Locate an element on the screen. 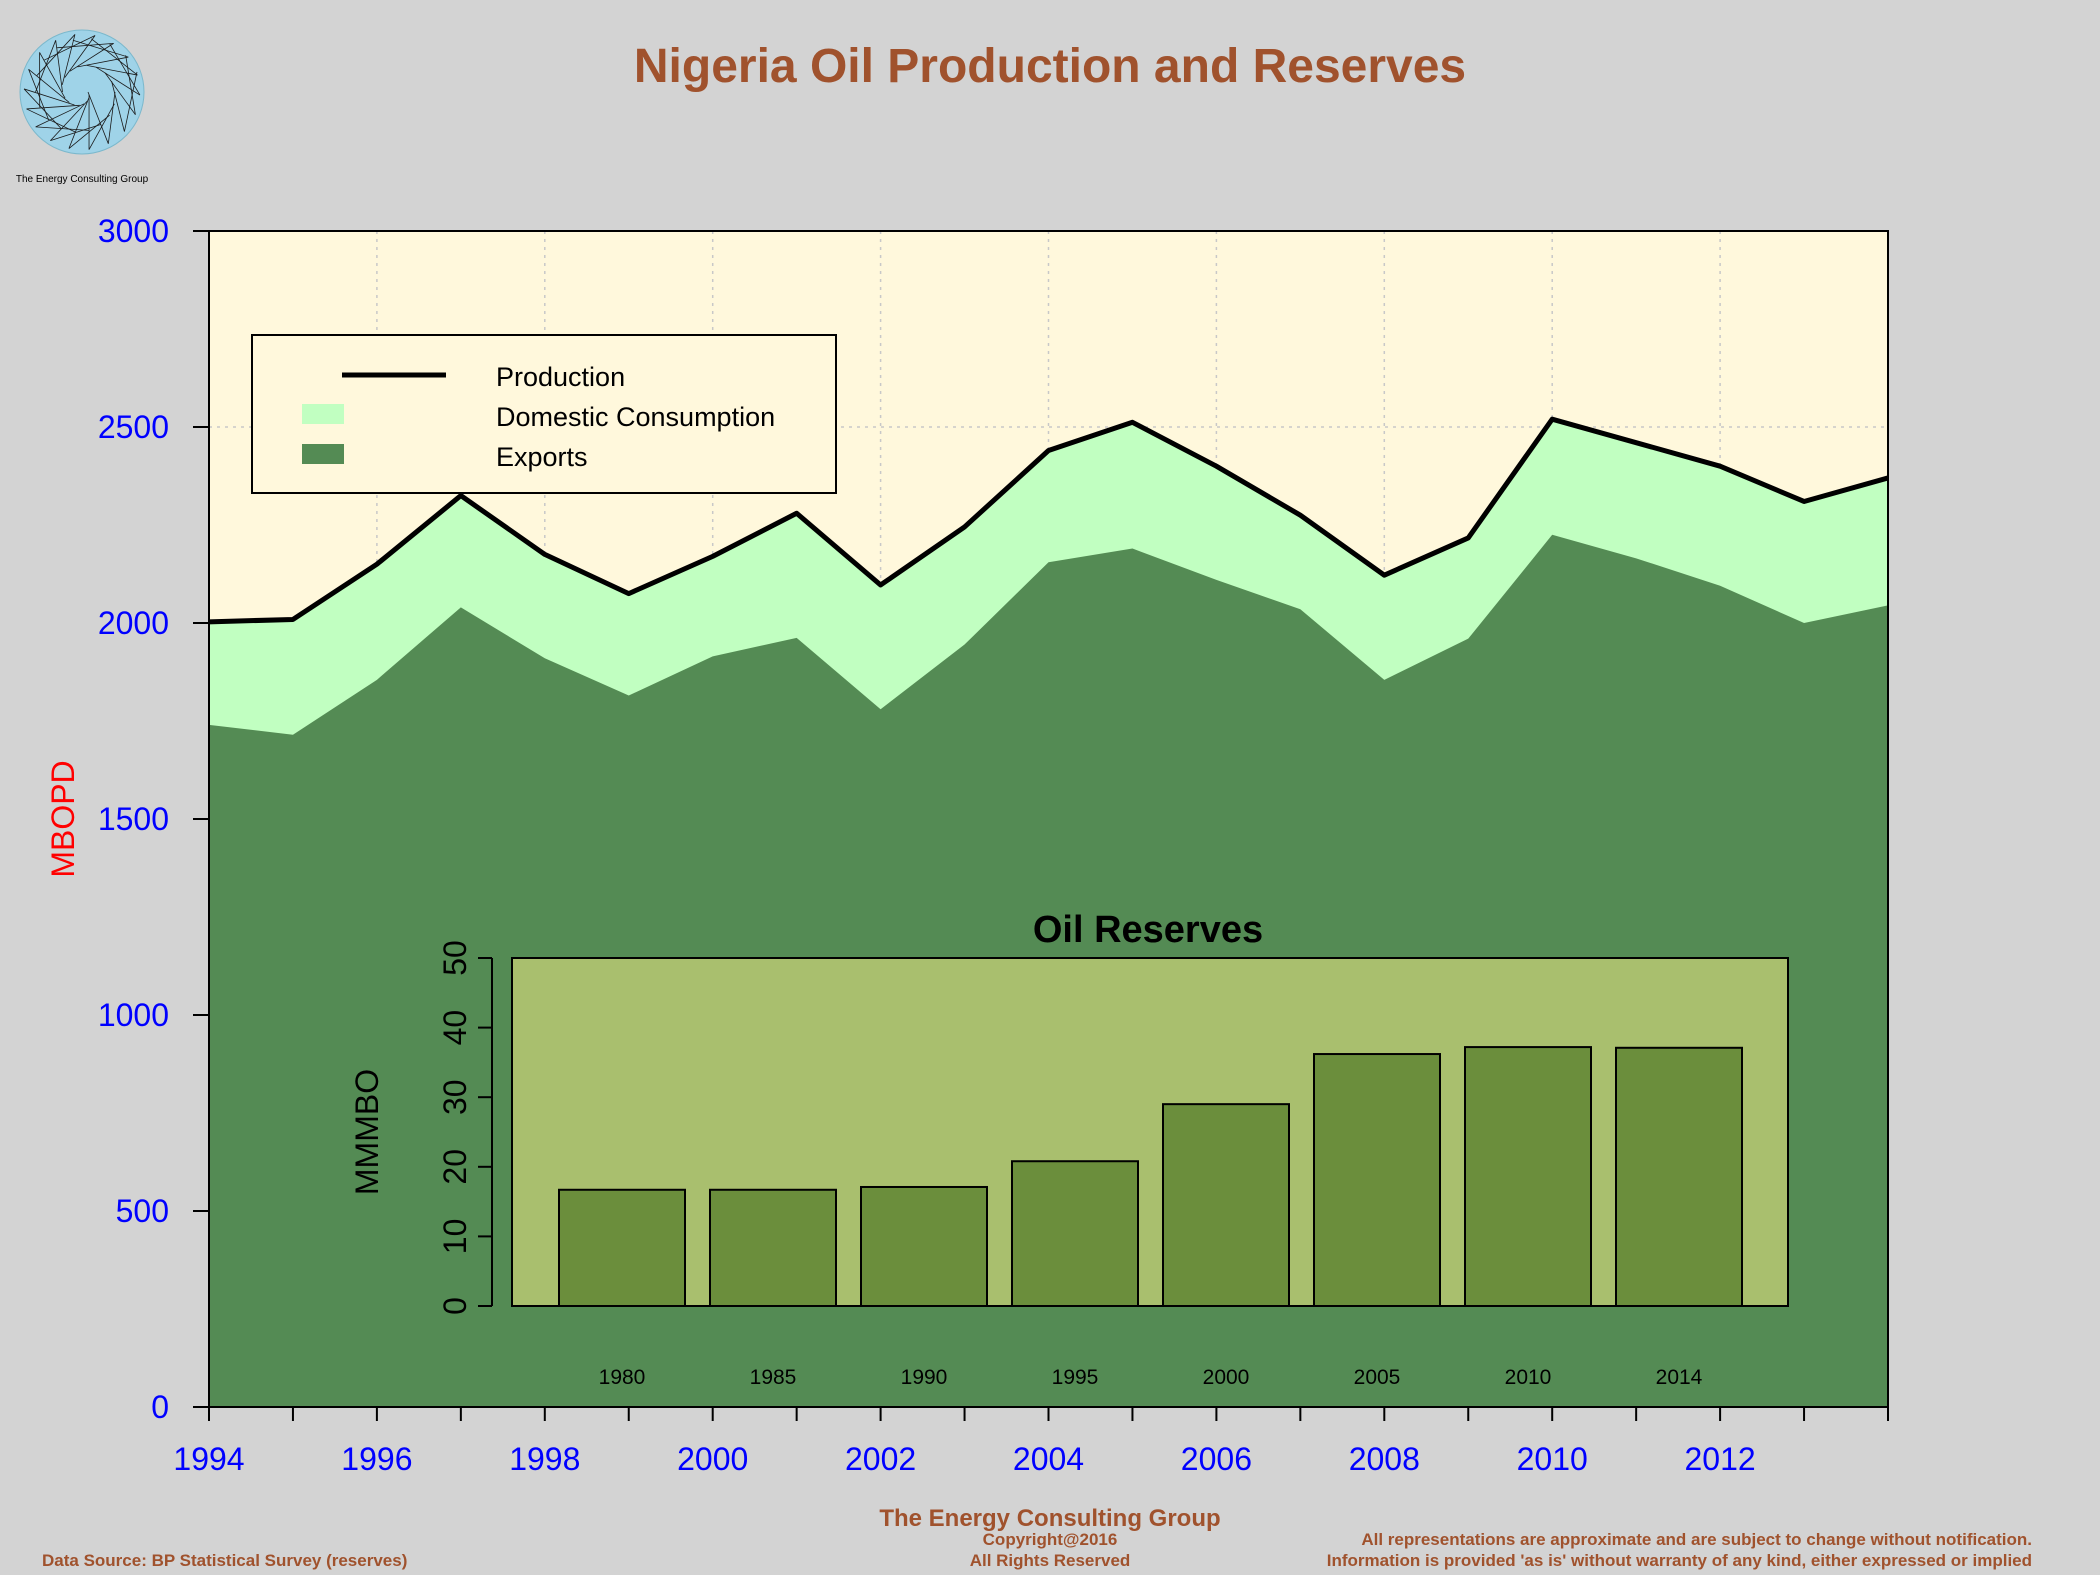 This screenshot has height=1575, width=2100. y-tick-label: 3000 is located at coordinates (133, 231).